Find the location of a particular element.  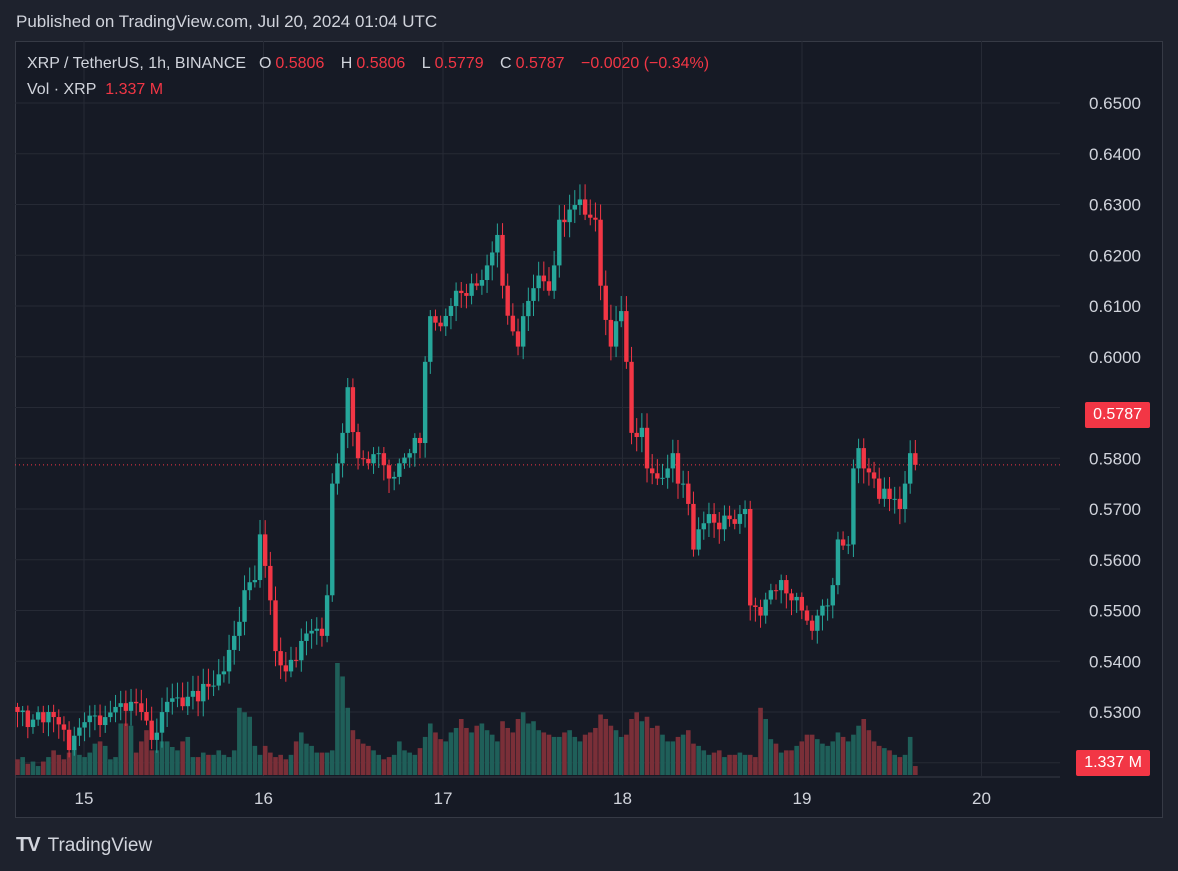

price-tick-label: 0.5600 is located at coordinates (1115, 560).